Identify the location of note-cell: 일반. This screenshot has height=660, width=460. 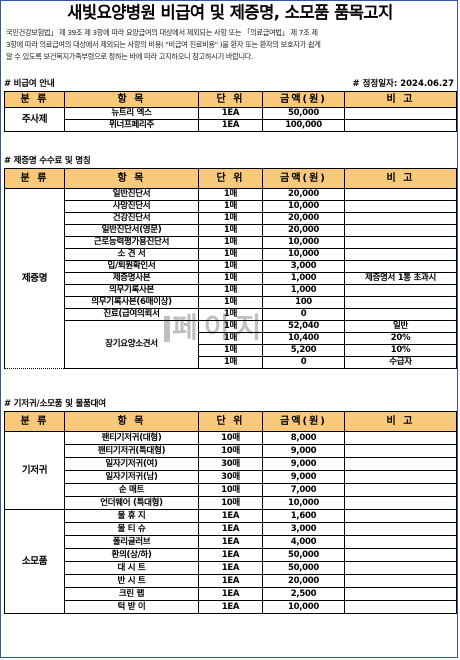
(400, 326).